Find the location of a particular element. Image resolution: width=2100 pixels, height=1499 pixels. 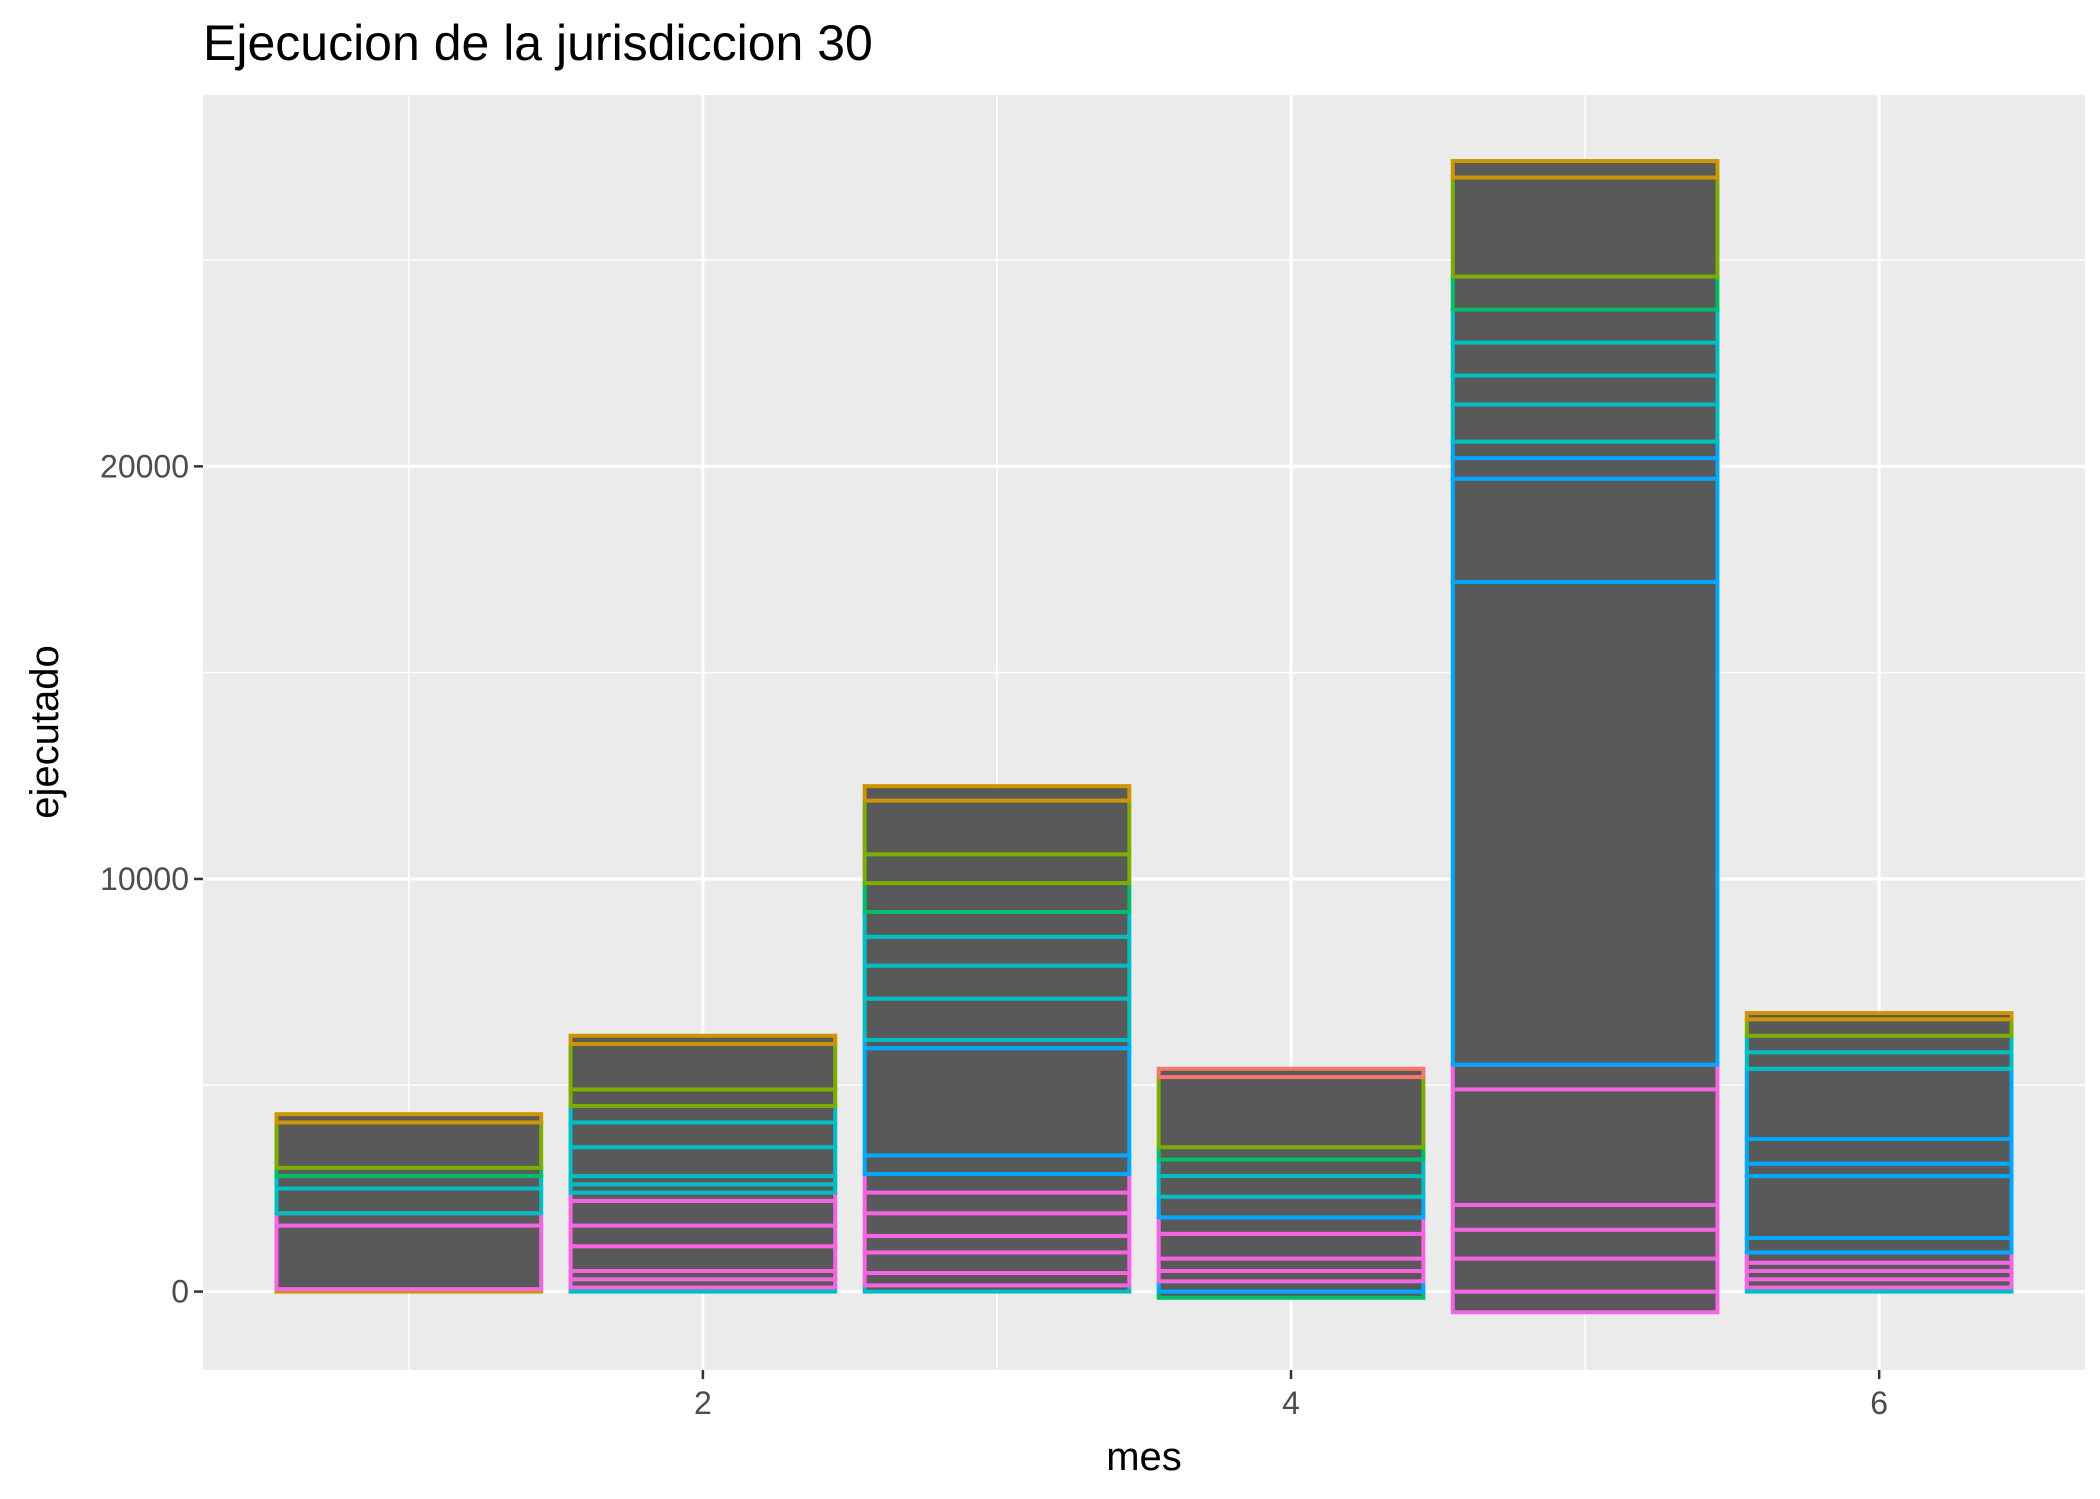

y-tick-label: 10000 is located at coordinates (144, 879).